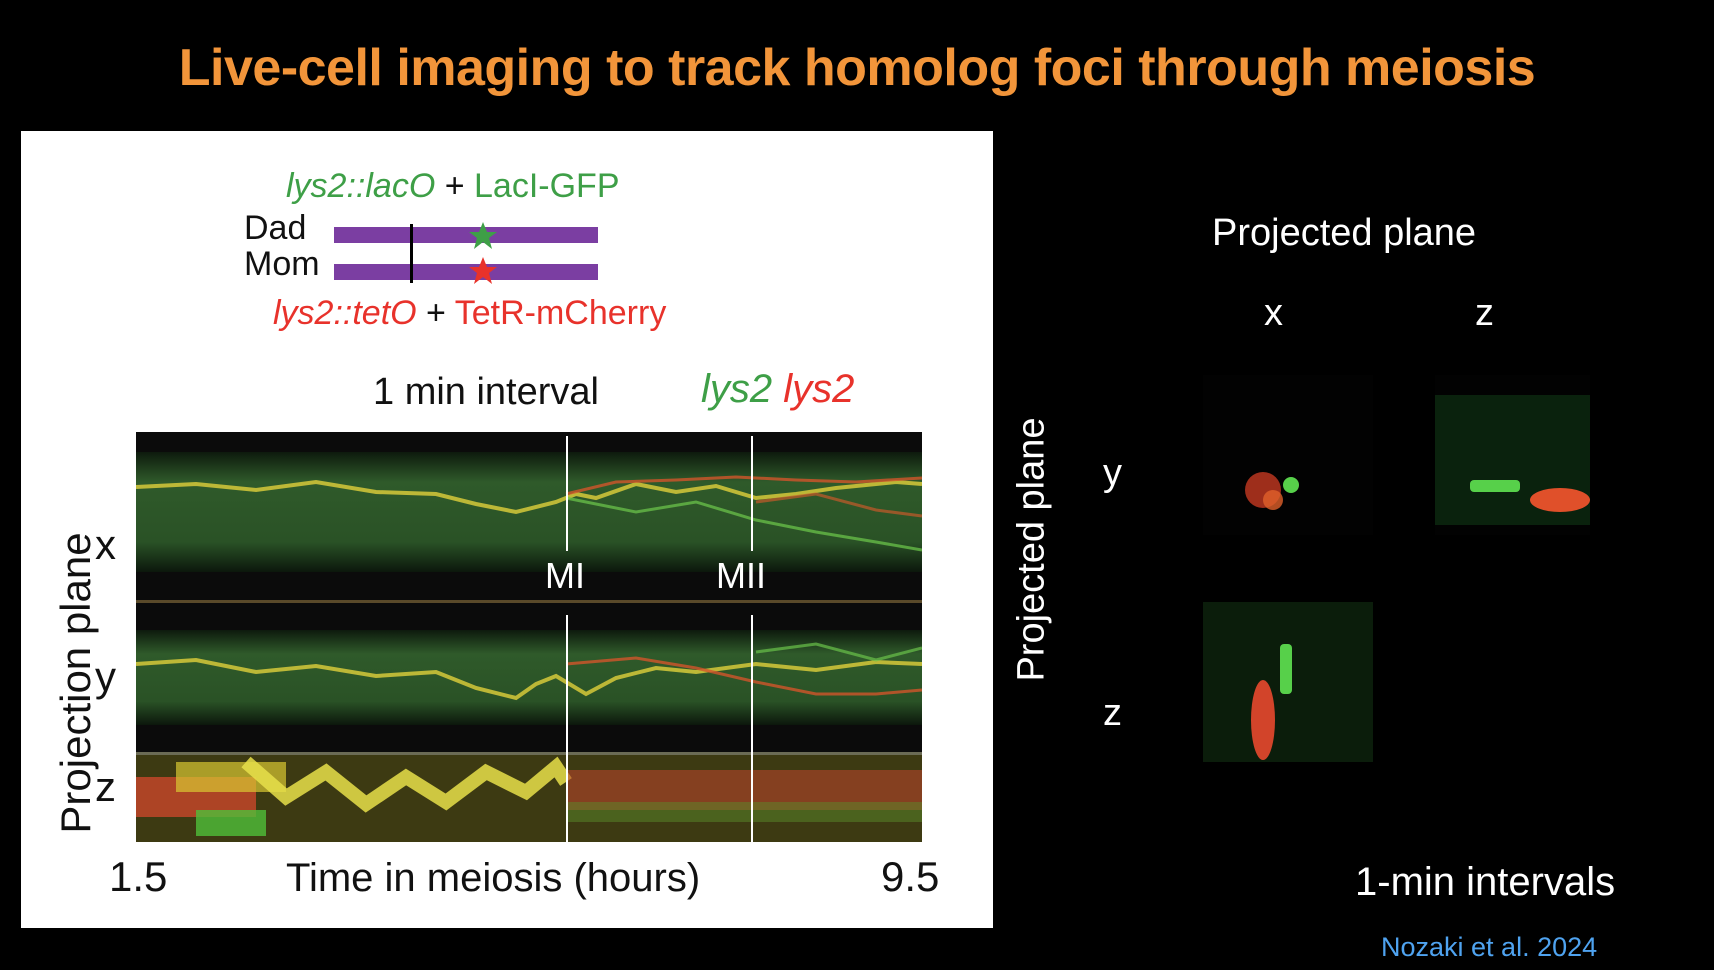 The height and width of the screenshot is (970, 1714). What do you see at coordinates (435, 313) in the screenshot?
I see `legend-mcherry-plus: +` at bounding box center [435, 313].